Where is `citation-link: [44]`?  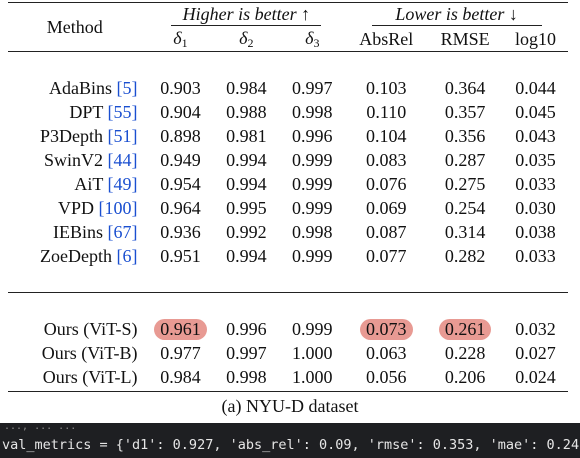 citation-link: [44] is located at coordinates (122, 159).